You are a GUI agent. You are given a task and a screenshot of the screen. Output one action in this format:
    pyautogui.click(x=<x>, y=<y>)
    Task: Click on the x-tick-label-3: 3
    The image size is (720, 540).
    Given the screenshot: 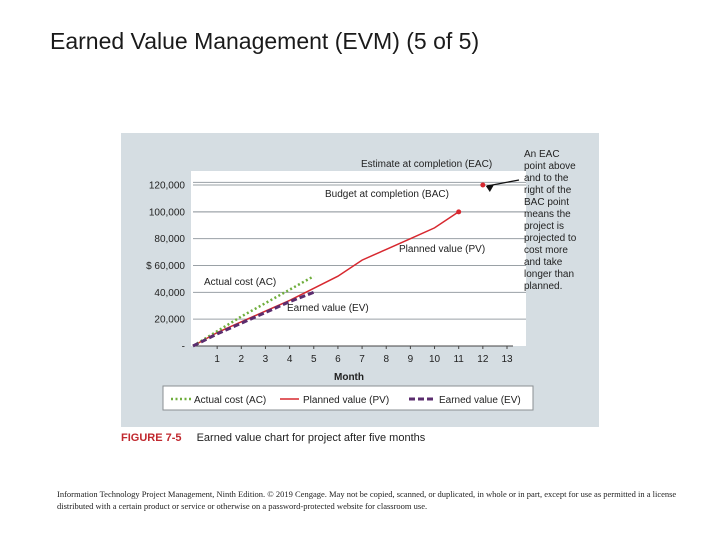 What is the action you would take?
    pyautogui.click(x=266, y=359)
    